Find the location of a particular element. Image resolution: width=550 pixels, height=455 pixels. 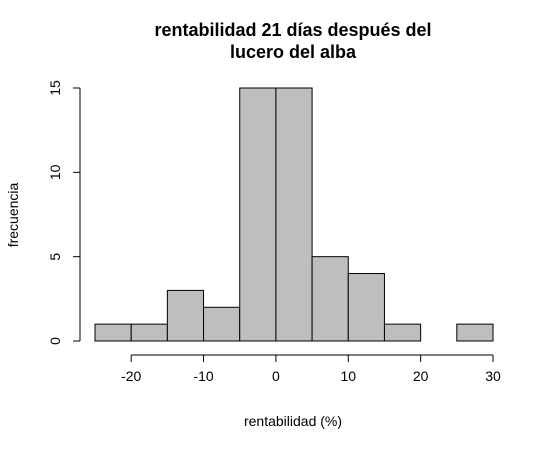

x-tick-label: 20 is located at coordinates (421, 376).